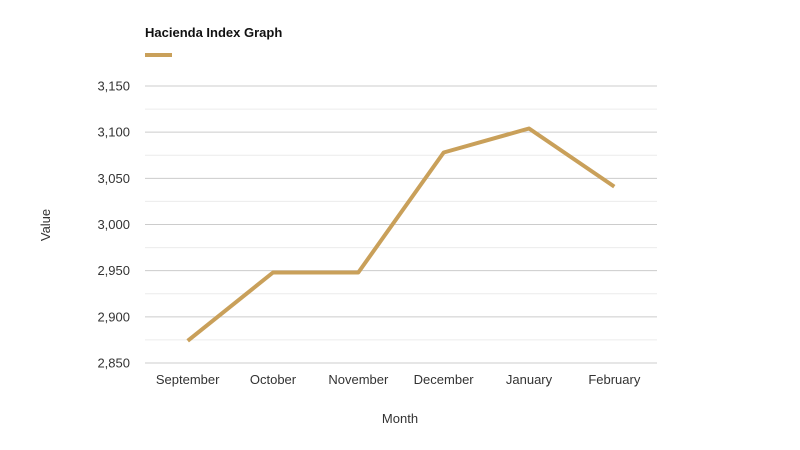  What do you see at coordinates (113, 363) in the screenshot?
I see `y-tick-label: 2,850` at bounding box center [113, 363].